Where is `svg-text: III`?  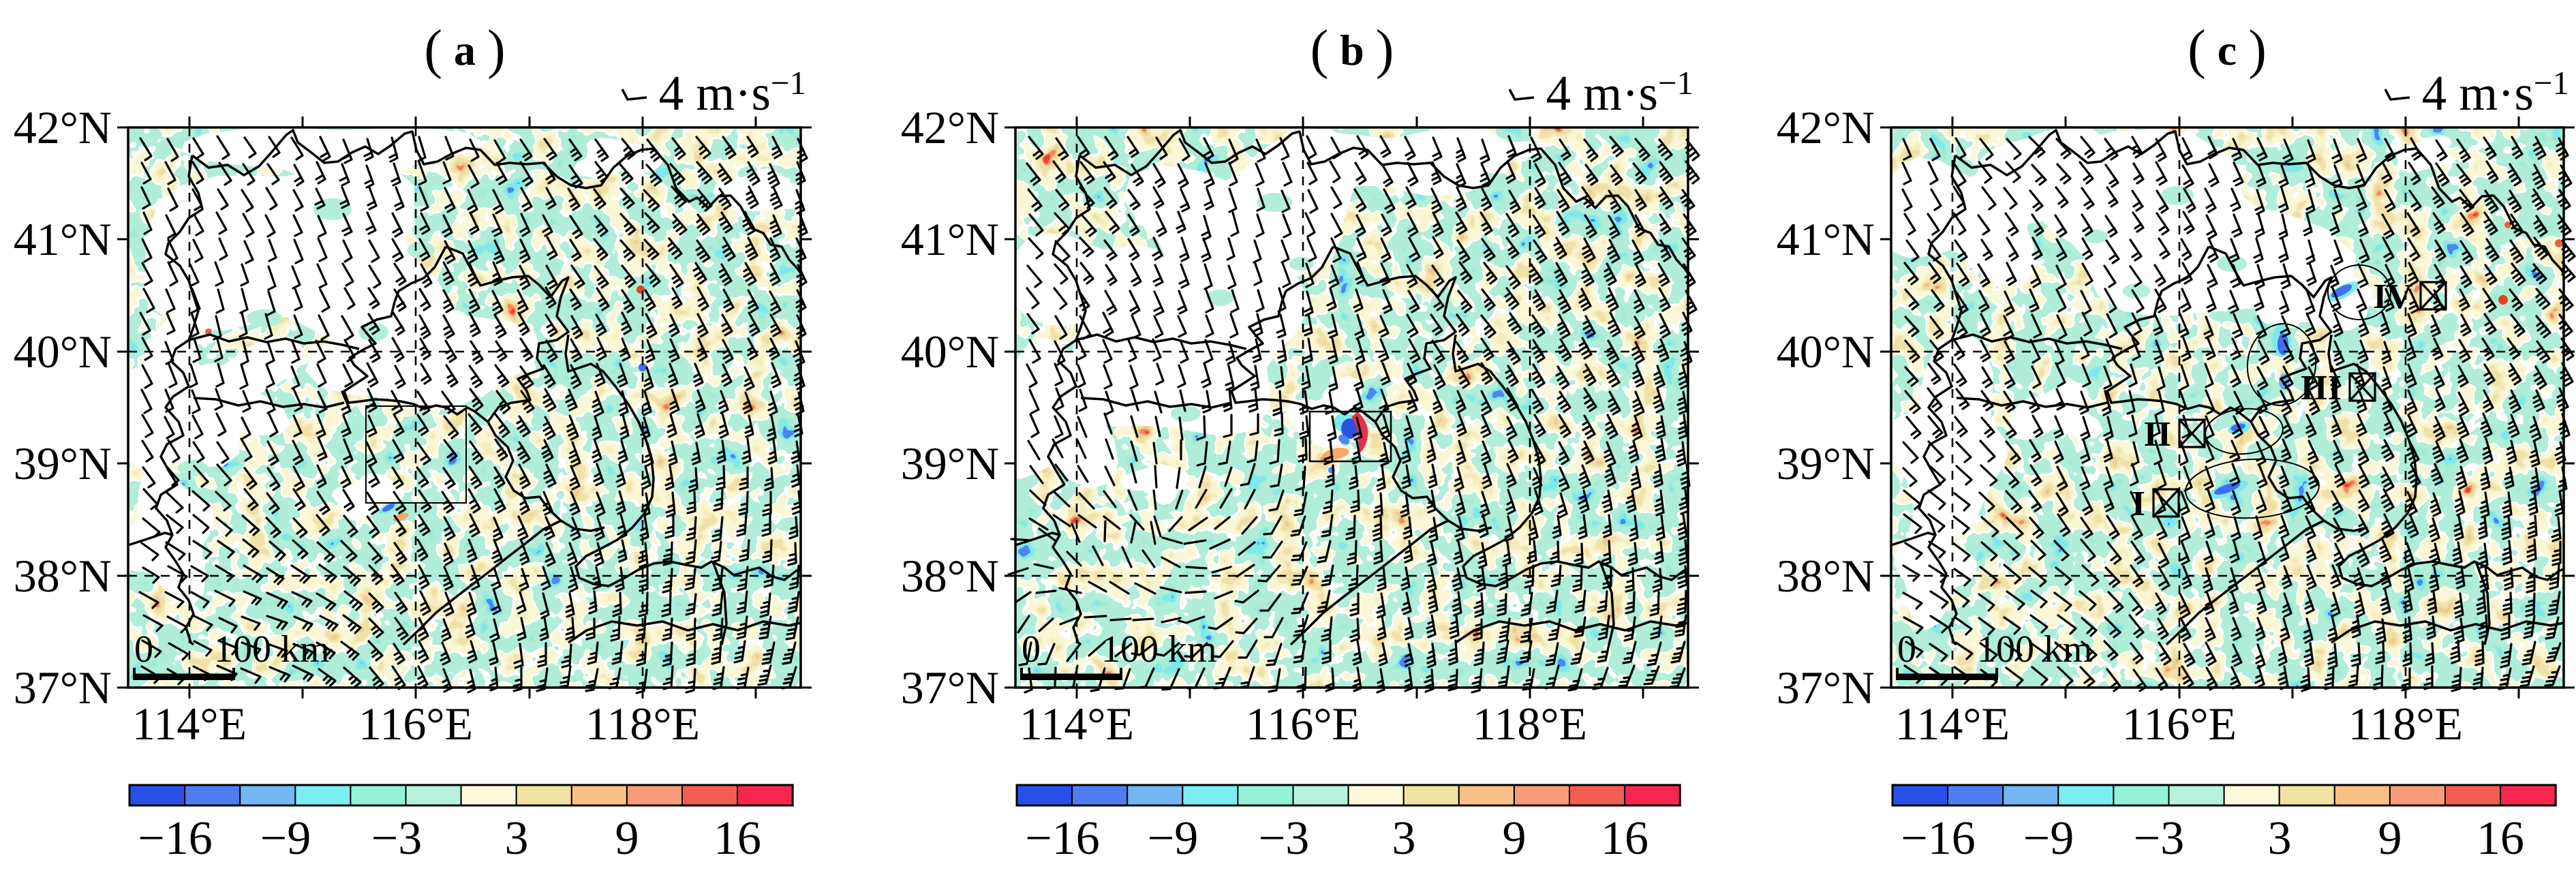 svg-text: III is located at coordinates (2321, 388).